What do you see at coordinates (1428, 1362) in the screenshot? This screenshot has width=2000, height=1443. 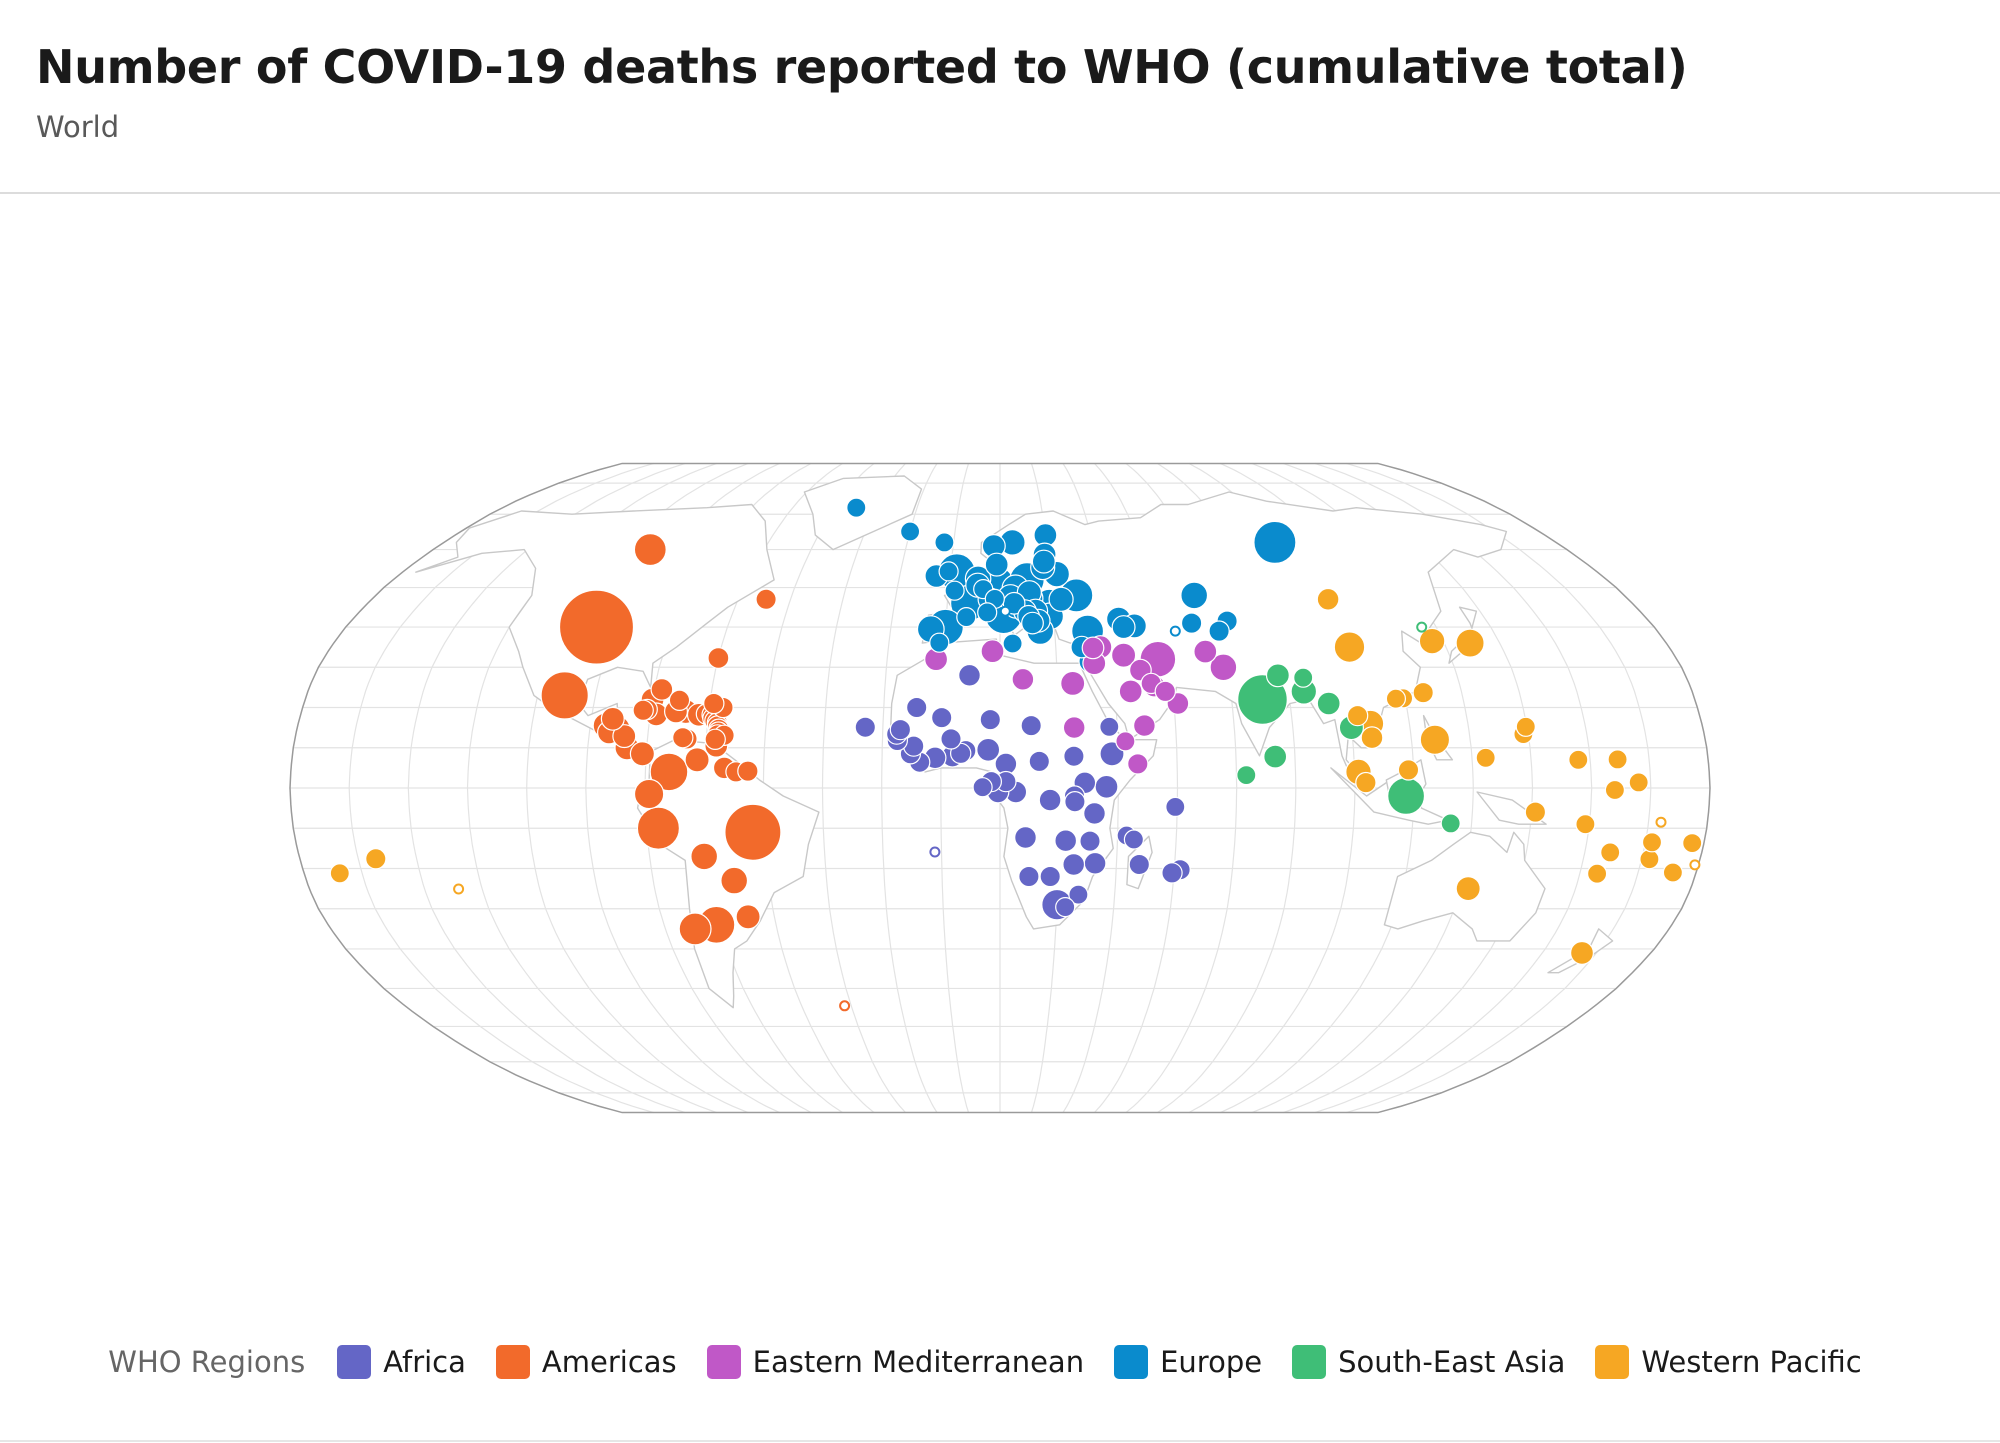 I see `legend-item-south-east-asia: South-East Asia` at bounding box center [1428, 1362].